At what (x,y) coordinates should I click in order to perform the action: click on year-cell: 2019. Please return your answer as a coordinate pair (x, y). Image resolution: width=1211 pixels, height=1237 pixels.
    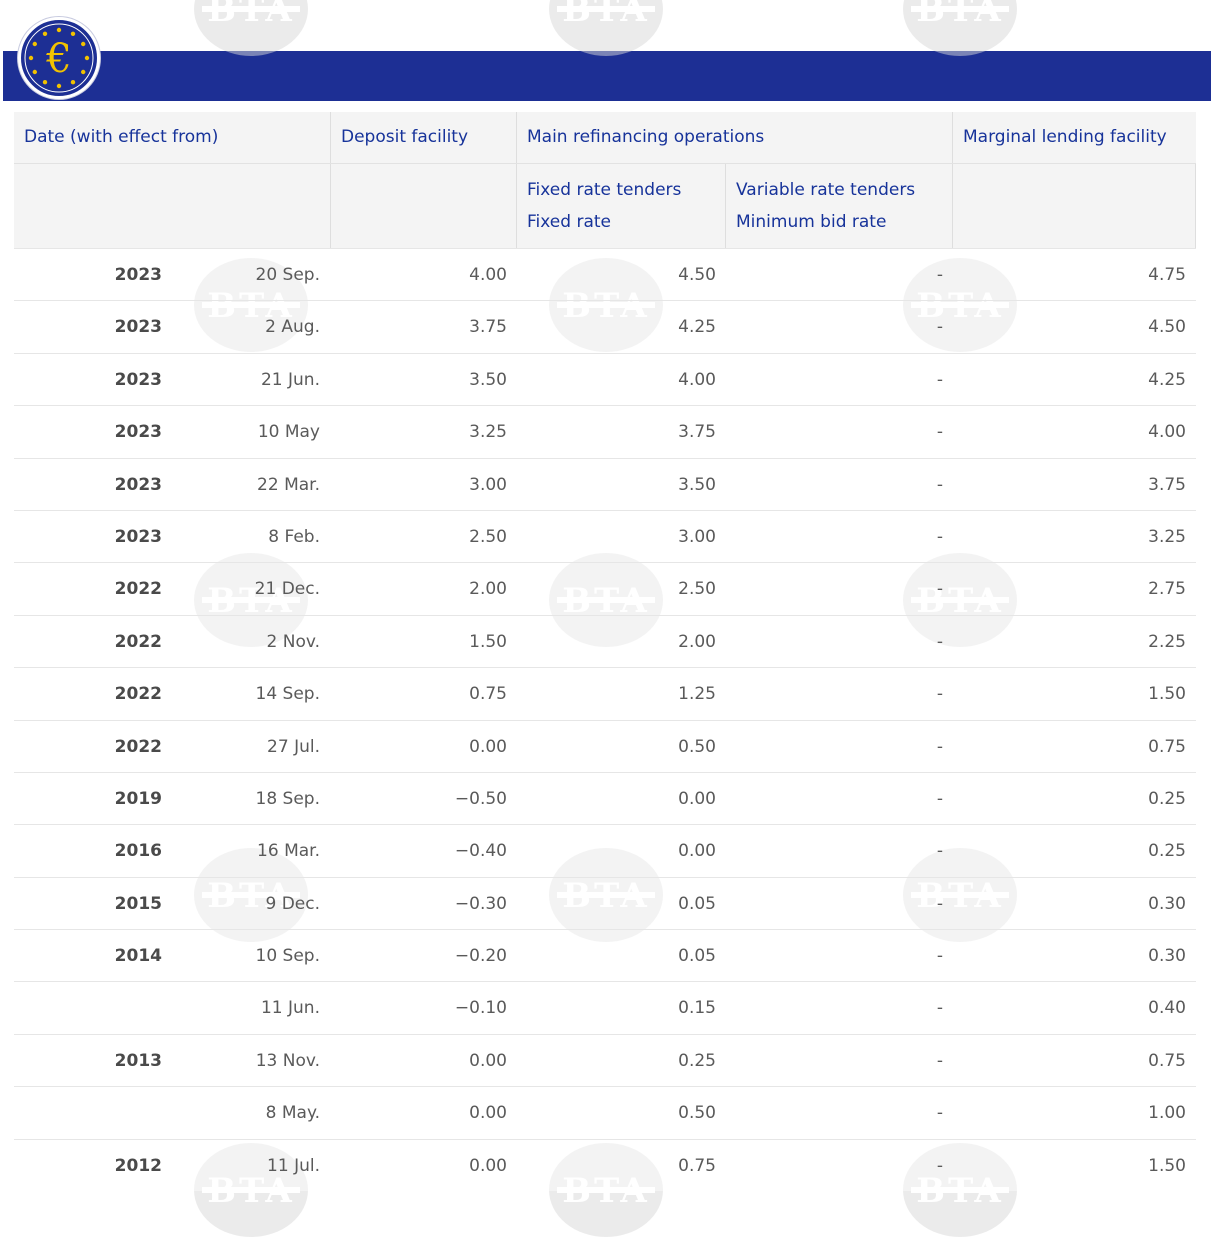
    Looking at the image, I should click on (138, 798).